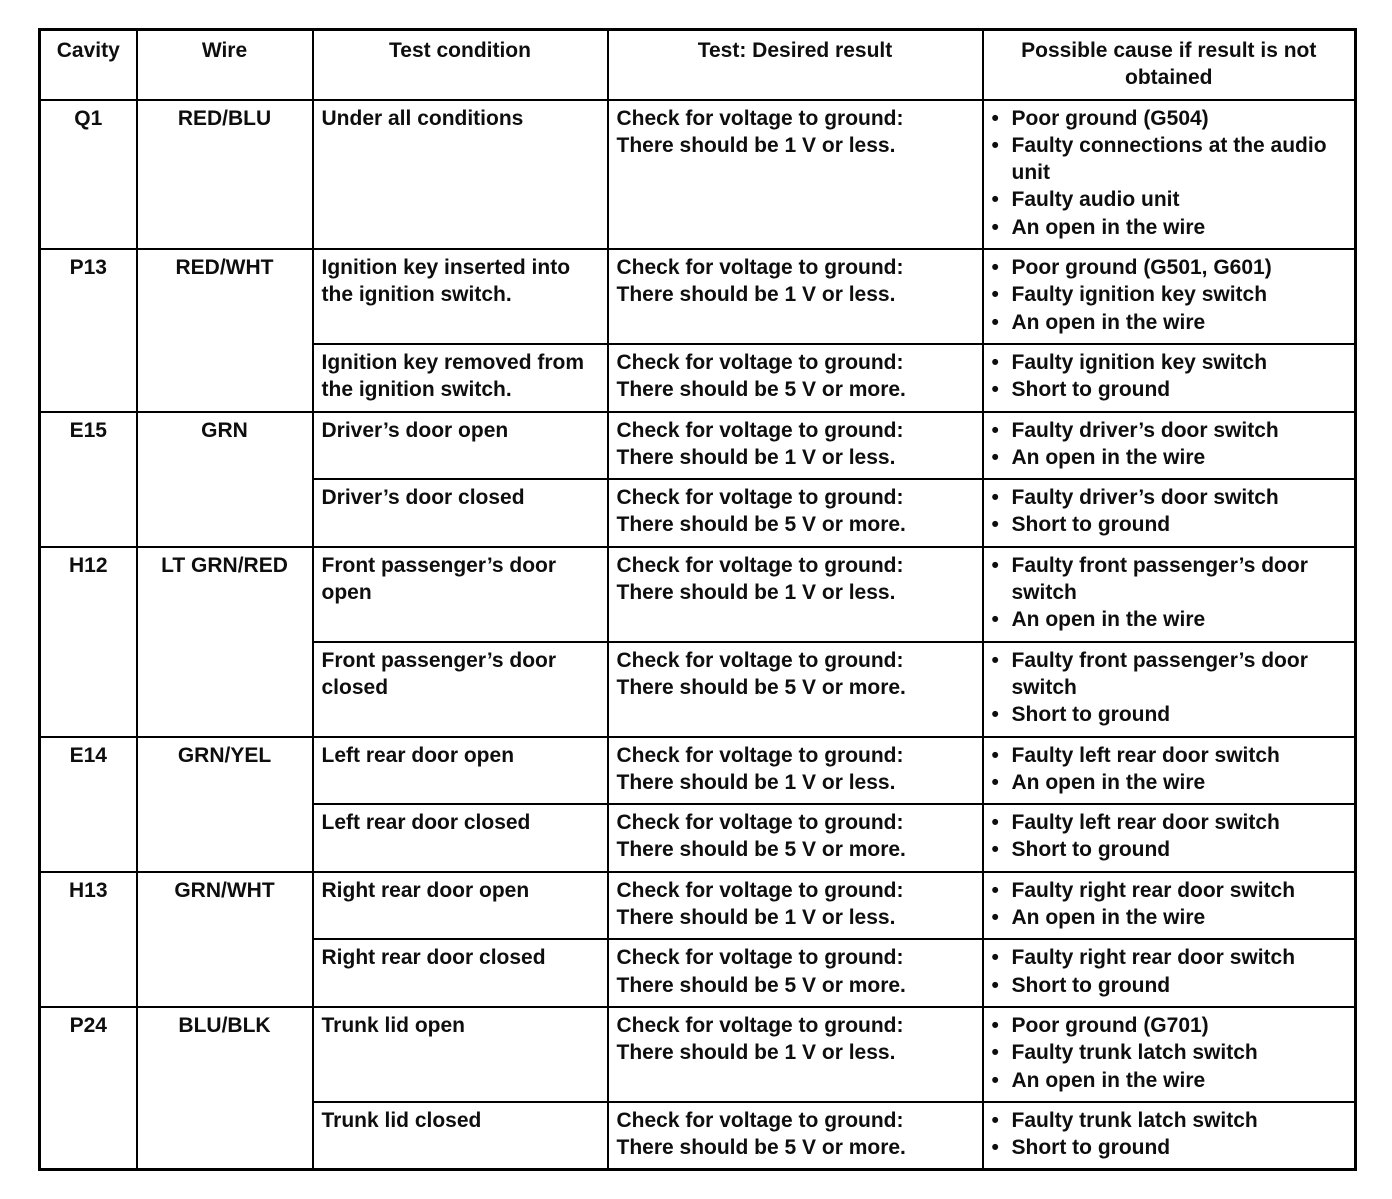 The height and width of the screenshot is (1199, 1392). I want to click on cavity-cell: P13, so click(88, 330).